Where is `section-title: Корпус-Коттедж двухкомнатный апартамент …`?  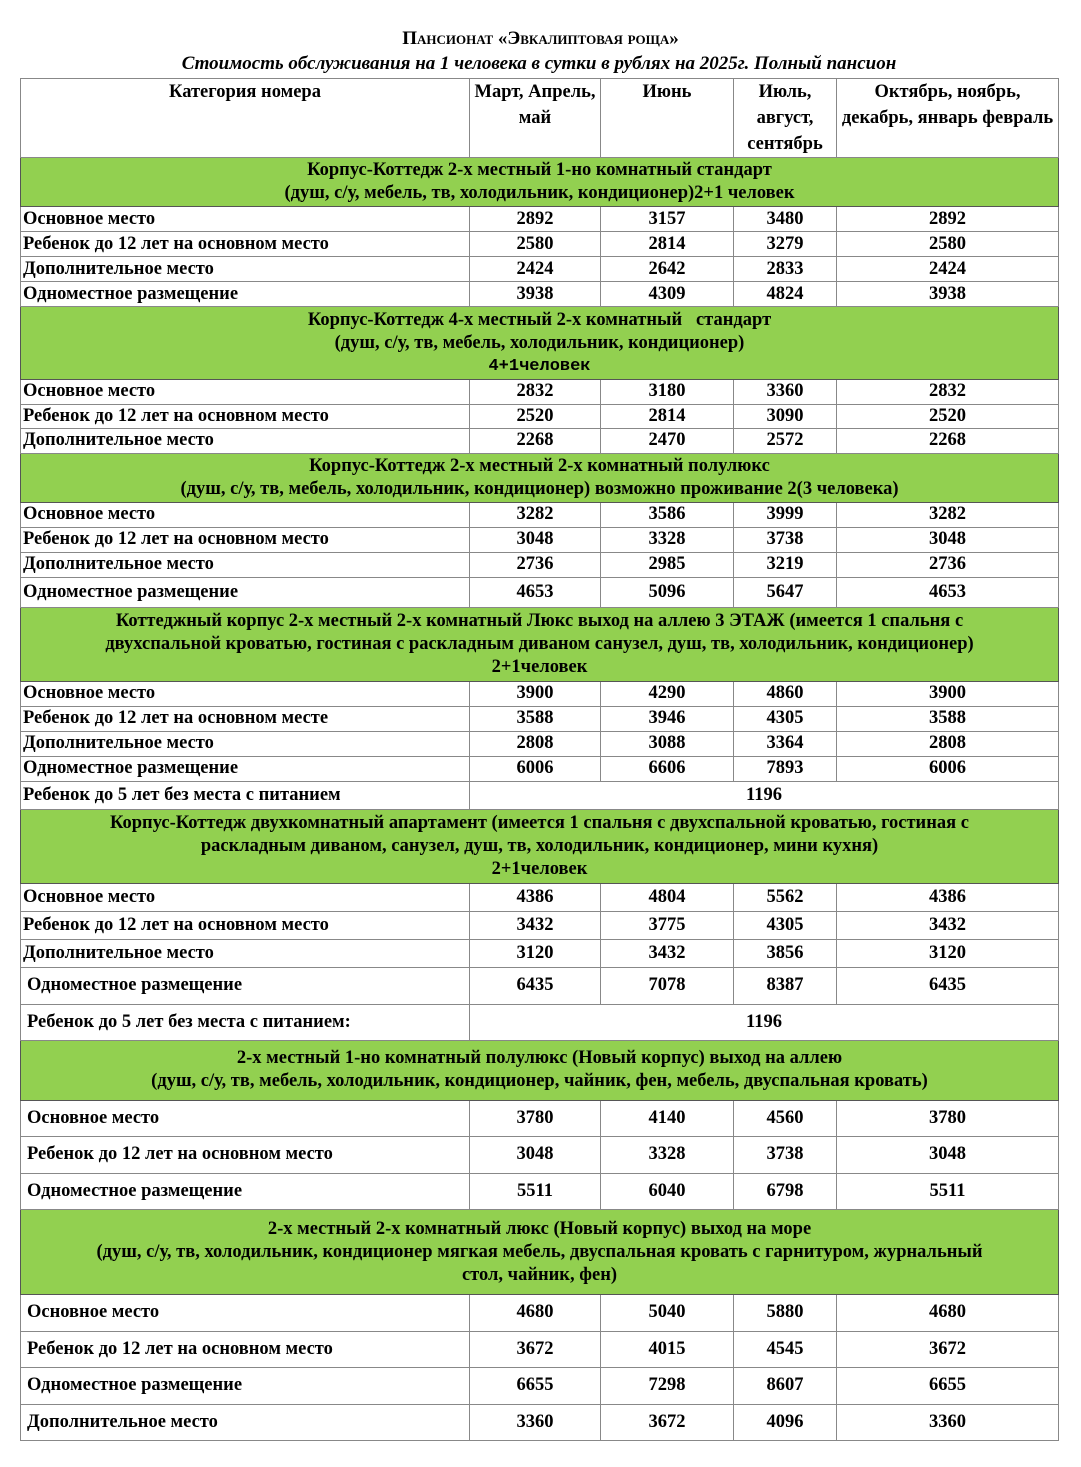 section-title: Корпус-Коттедж двухкомнатный апартамент … is located at coordinates (539, 846).